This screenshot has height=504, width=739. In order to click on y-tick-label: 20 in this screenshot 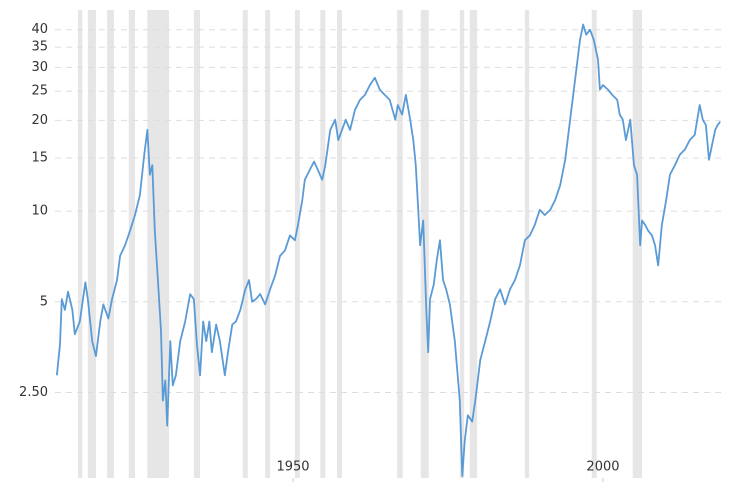, I will do `click(39, 120)`.